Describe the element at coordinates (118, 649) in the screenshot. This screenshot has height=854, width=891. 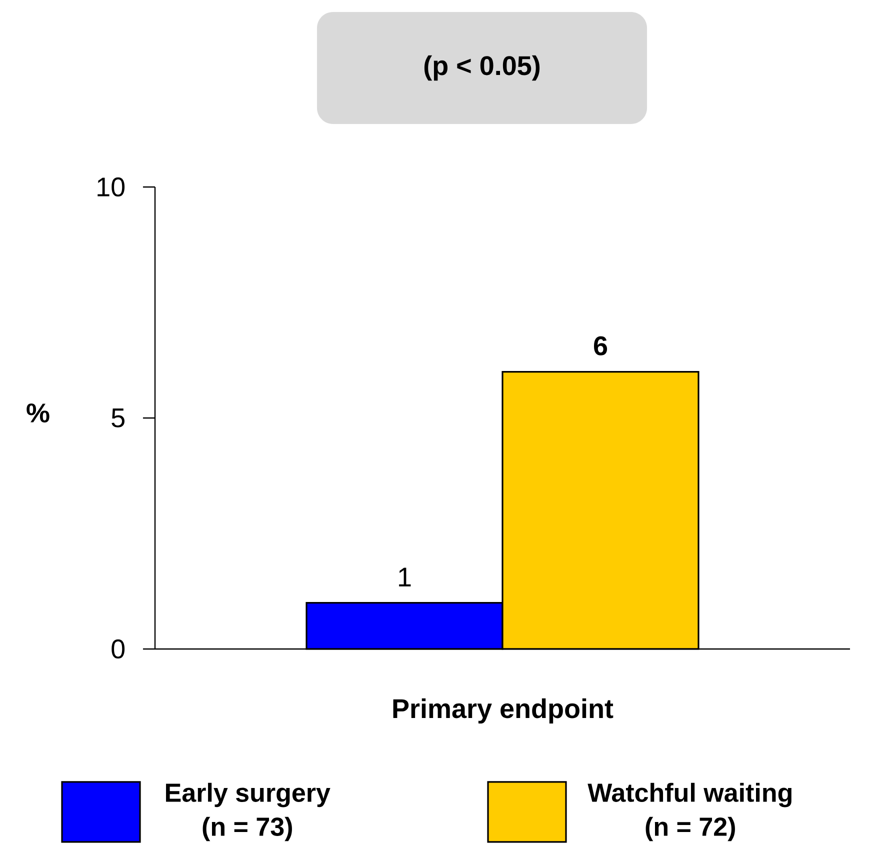
I see `y-tick-label: 0` at that location.